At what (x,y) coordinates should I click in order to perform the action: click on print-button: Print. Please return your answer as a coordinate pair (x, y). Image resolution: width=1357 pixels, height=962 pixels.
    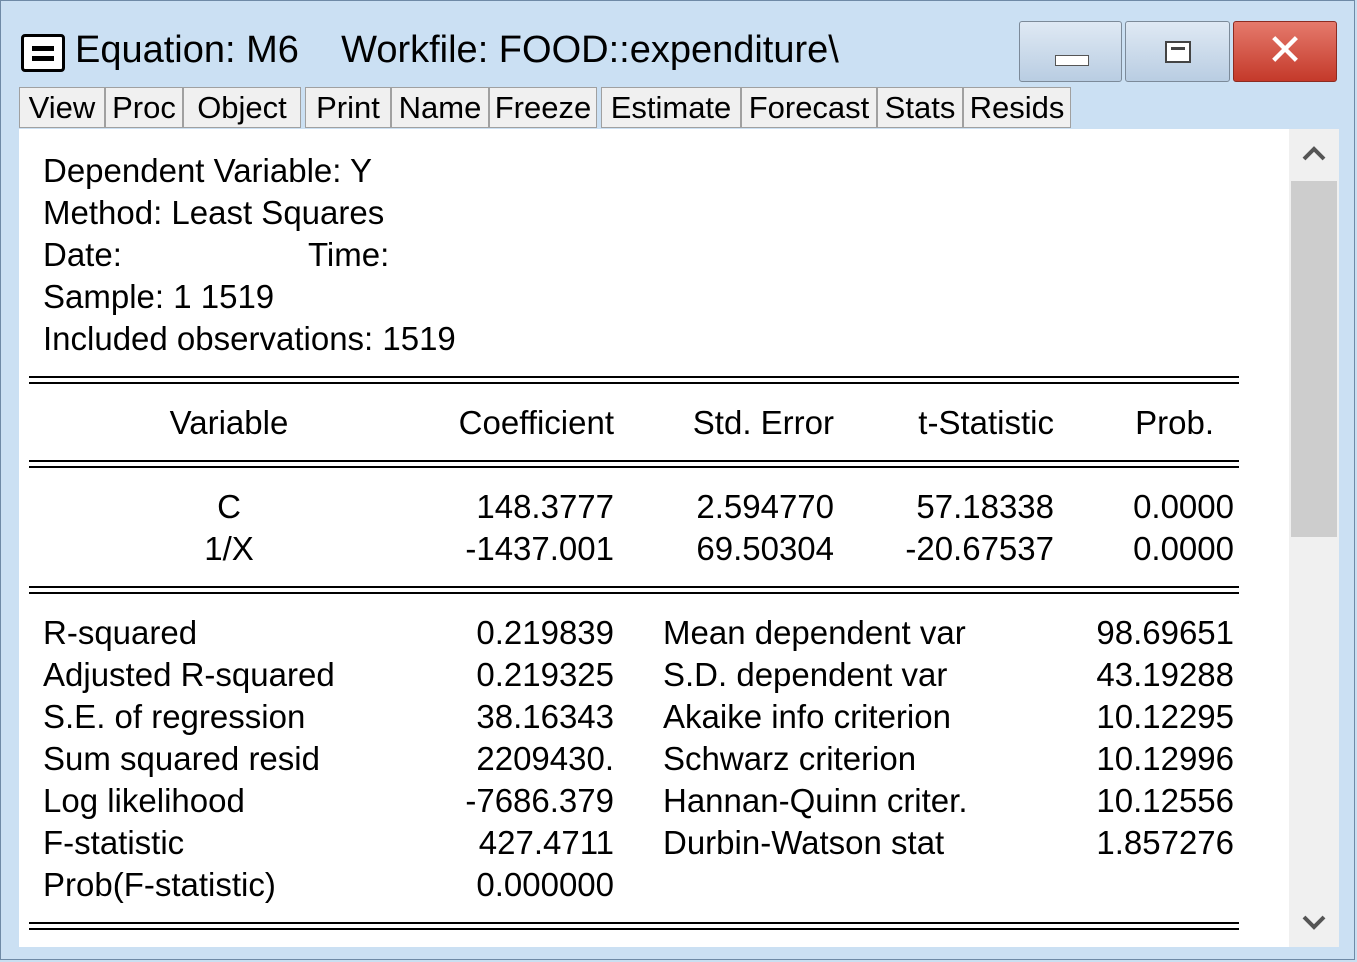
    Looking at the image, I should click on (348, 107).